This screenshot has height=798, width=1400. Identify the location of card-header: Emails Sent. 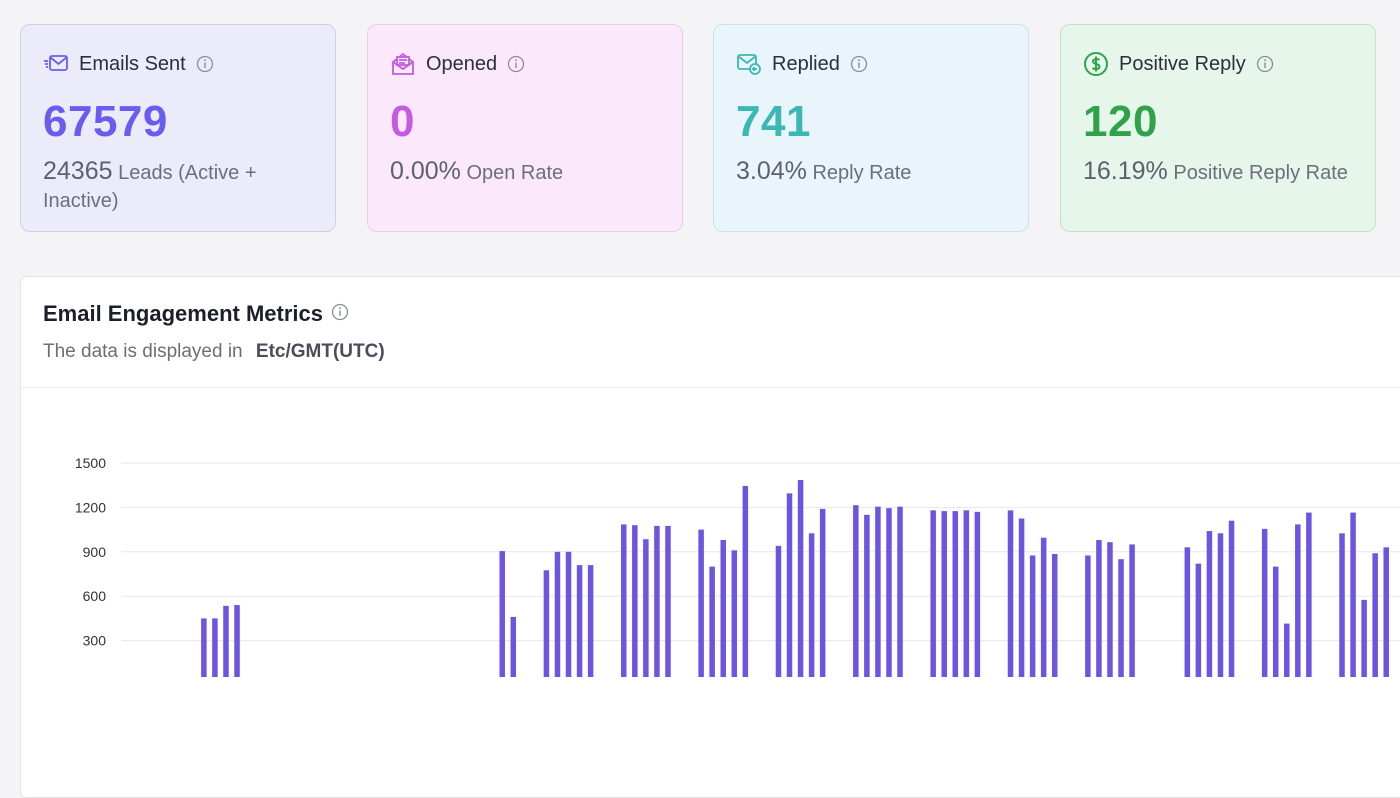
(128, 64).